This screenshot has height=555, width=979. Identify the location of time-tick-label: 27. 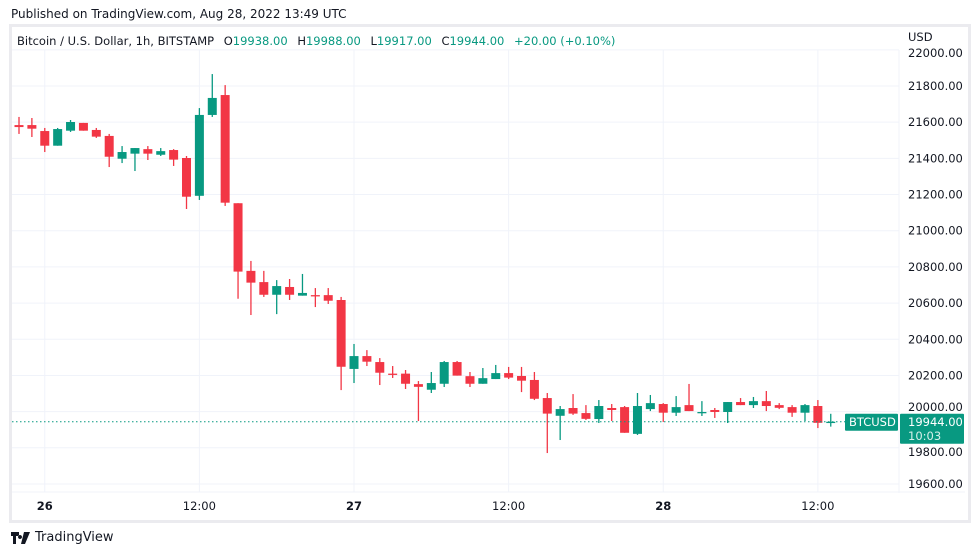
(354, 506).